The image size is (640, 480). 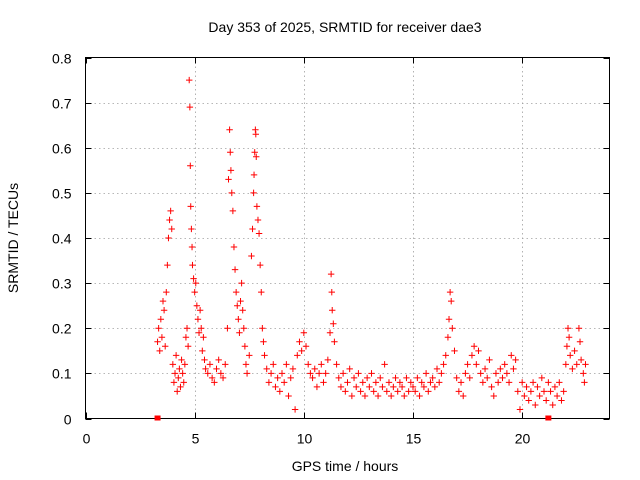 I want to click on y-tick-label: 0.4, so click(x=62, y=239).